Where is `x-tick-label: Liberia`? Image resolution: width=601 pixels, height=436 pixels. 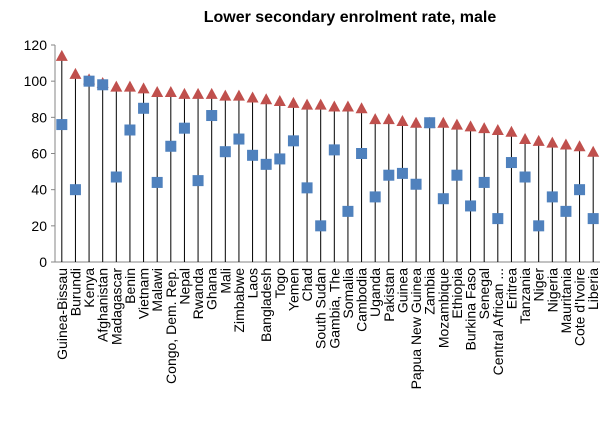
x-tick-label: Liberia is located at coordinates (593, 289).